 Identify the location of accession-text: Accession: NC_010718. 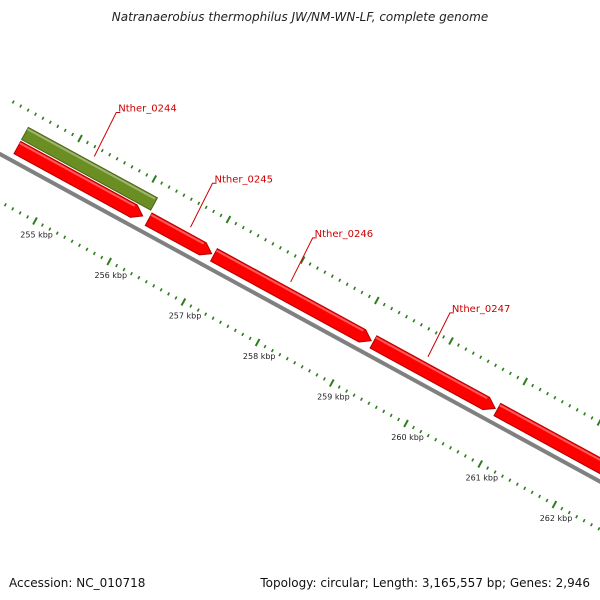
(77, 583).